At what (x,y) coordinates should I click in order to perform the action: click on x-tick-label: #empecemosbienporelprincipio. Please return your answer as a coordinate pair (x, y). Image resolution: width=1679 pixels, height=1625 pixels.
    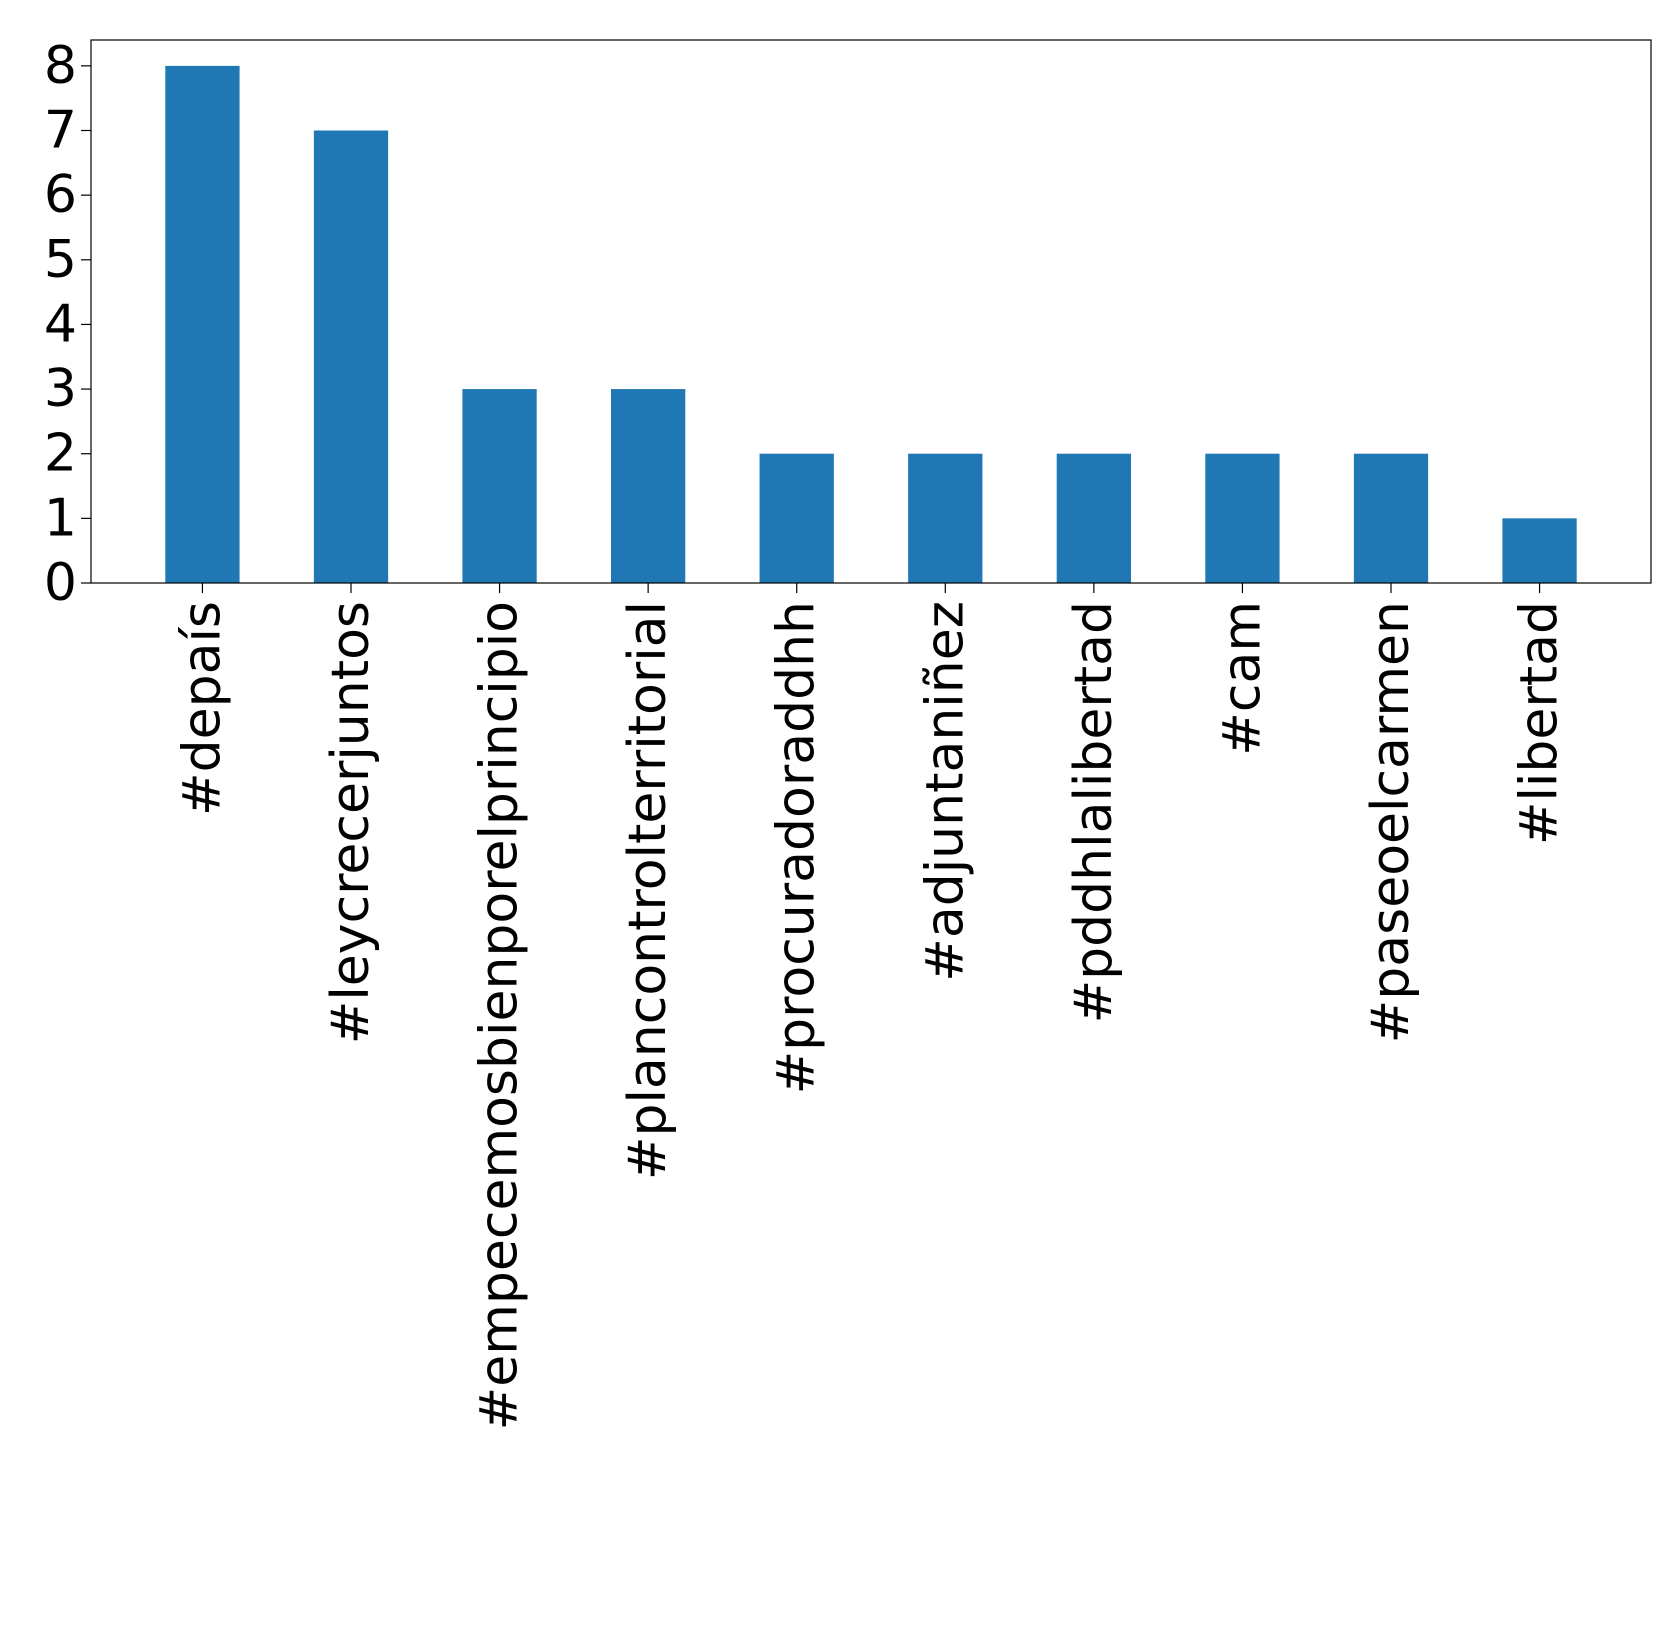
    Looking at the image, I should click on (500, 1015).